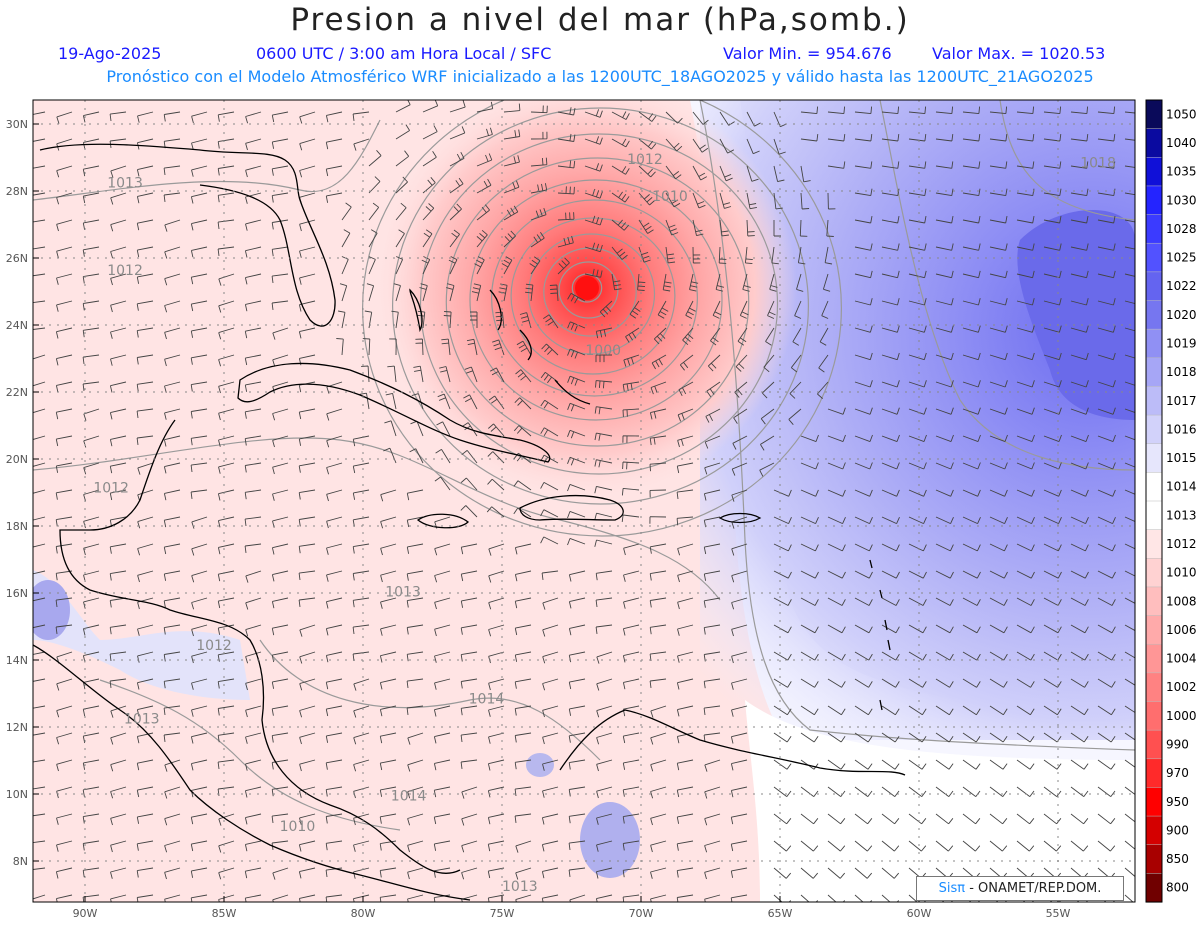 The height and width of the screenshot is (927, 1200). I want to click on coastline, so click(740, 518).